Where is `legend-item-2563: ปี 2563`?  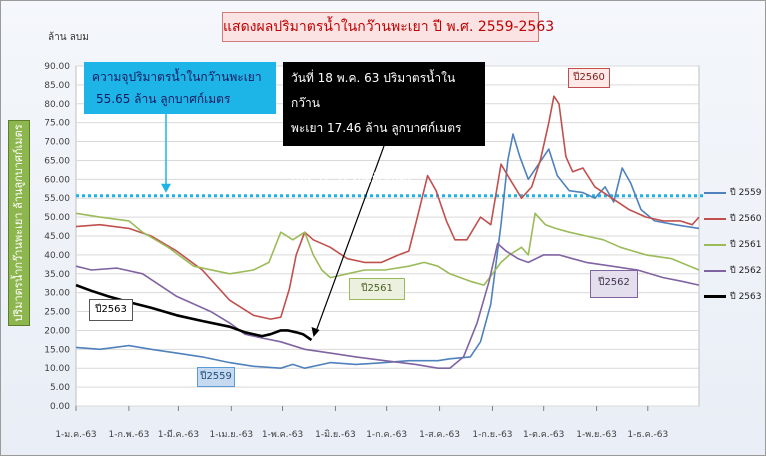 legend-item-2563: ปี 2563 is located at coordinates (732, 297).